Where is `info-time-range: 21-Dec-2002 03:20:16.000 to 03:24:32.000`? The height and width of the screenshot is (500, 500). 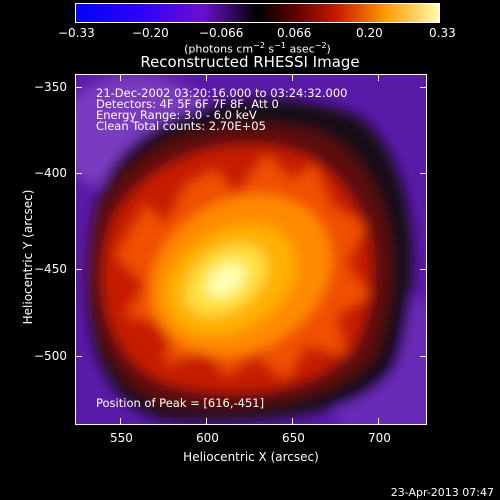 info-time-range: 21-Dec-2002 03:20:16.000 to 03:24:32.000 is located at coordinates (222, 93).